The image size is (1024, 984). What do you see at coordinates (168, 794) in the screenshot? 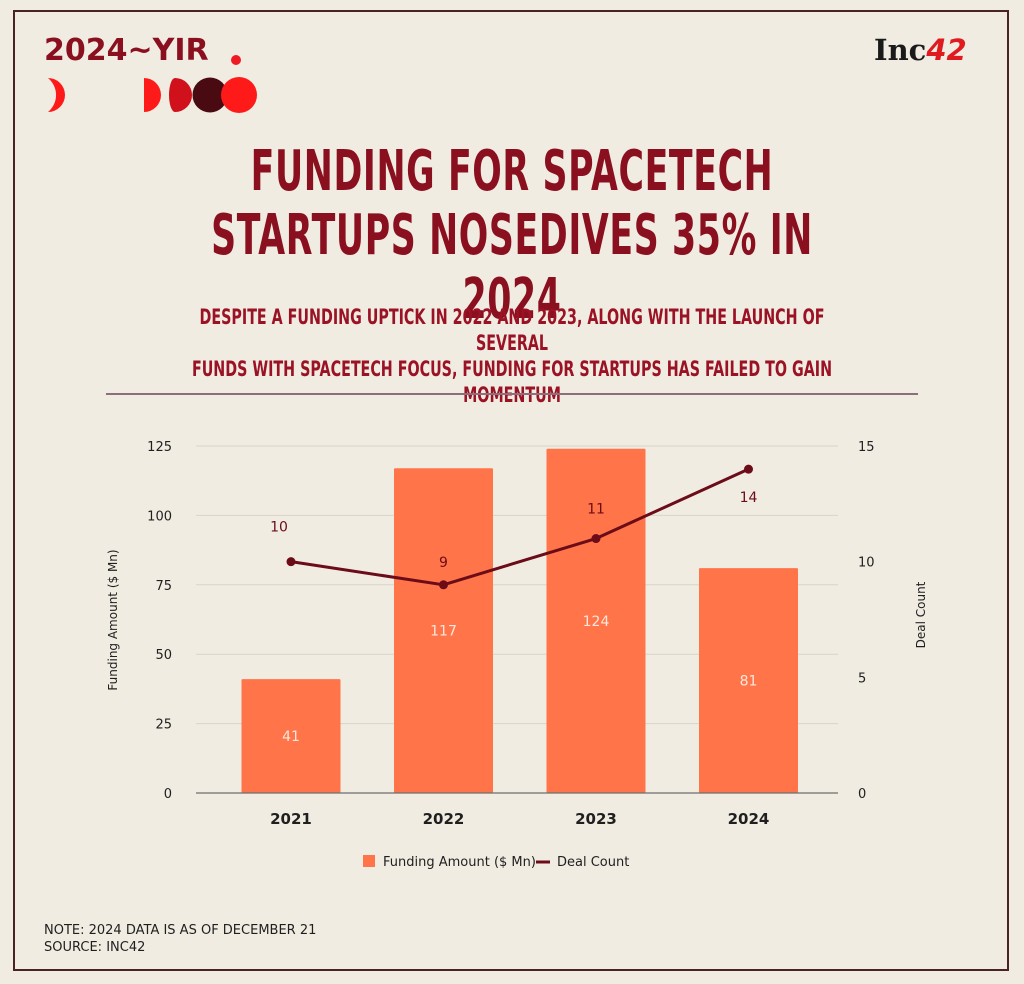
I see `y-axis-tick: 0` at bounding box center [168, 794].